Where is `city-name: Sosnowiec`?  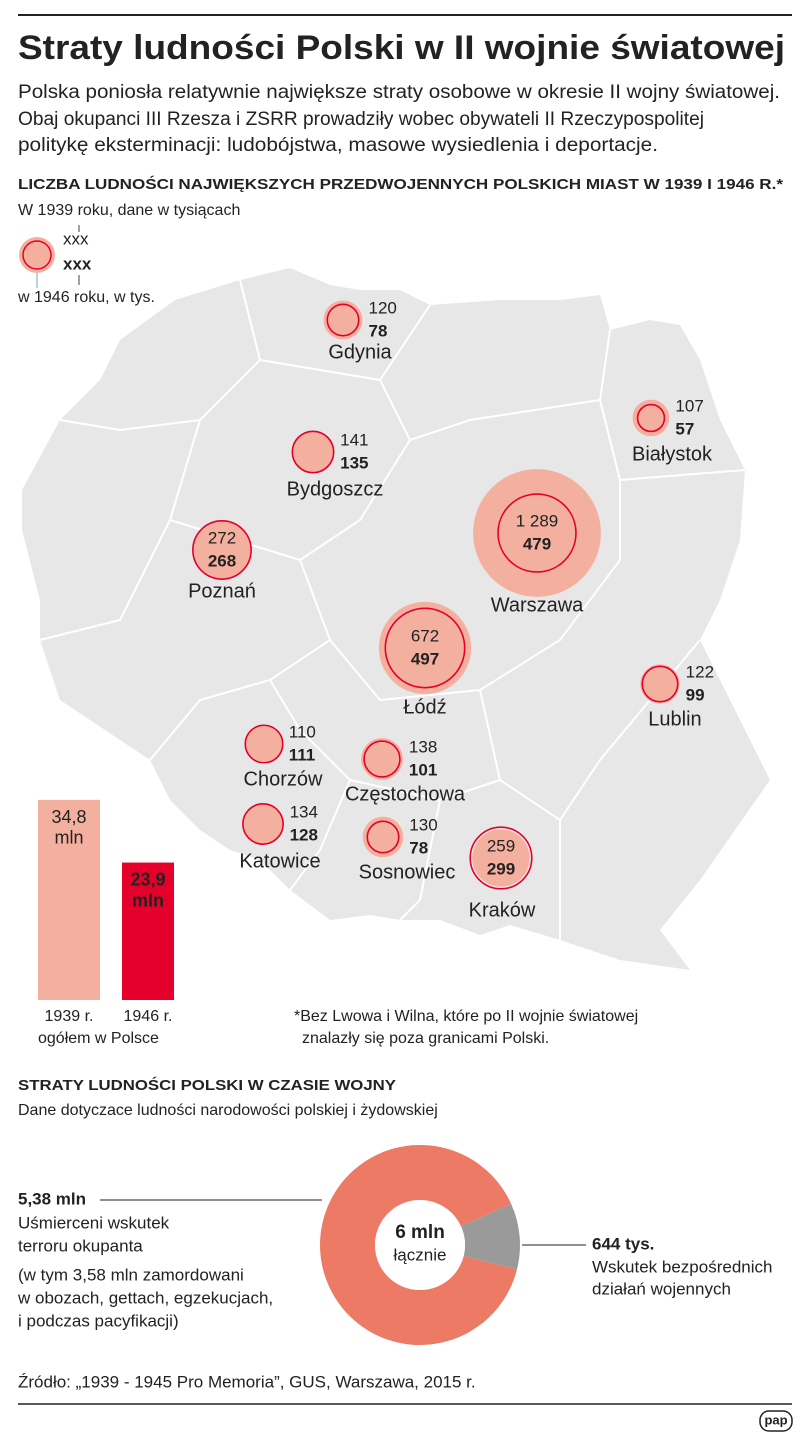
city-name: Sosnowiec is located at coordinates (407, 872).